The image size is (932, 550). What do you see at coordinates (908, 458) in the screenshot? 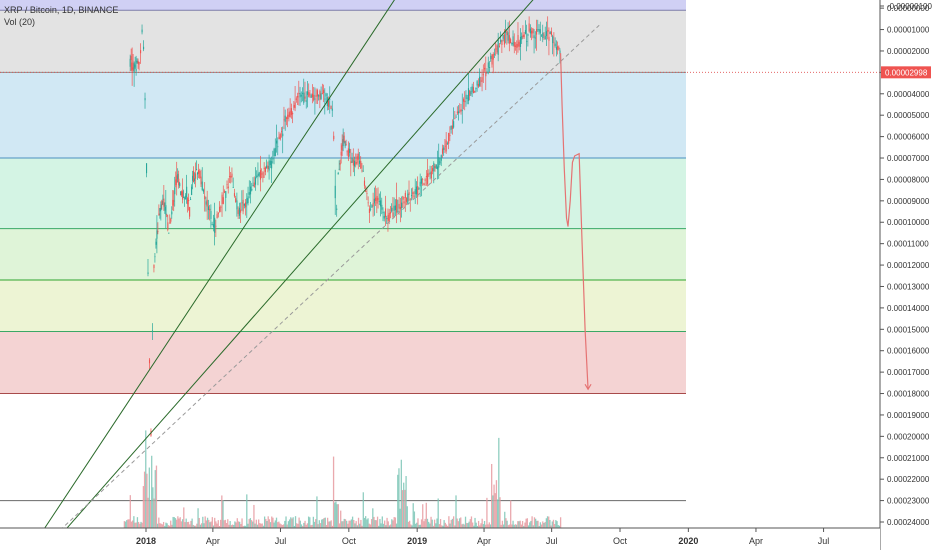
I see `y-tick-label: 0.00021000` at bounding box center [908, 458].